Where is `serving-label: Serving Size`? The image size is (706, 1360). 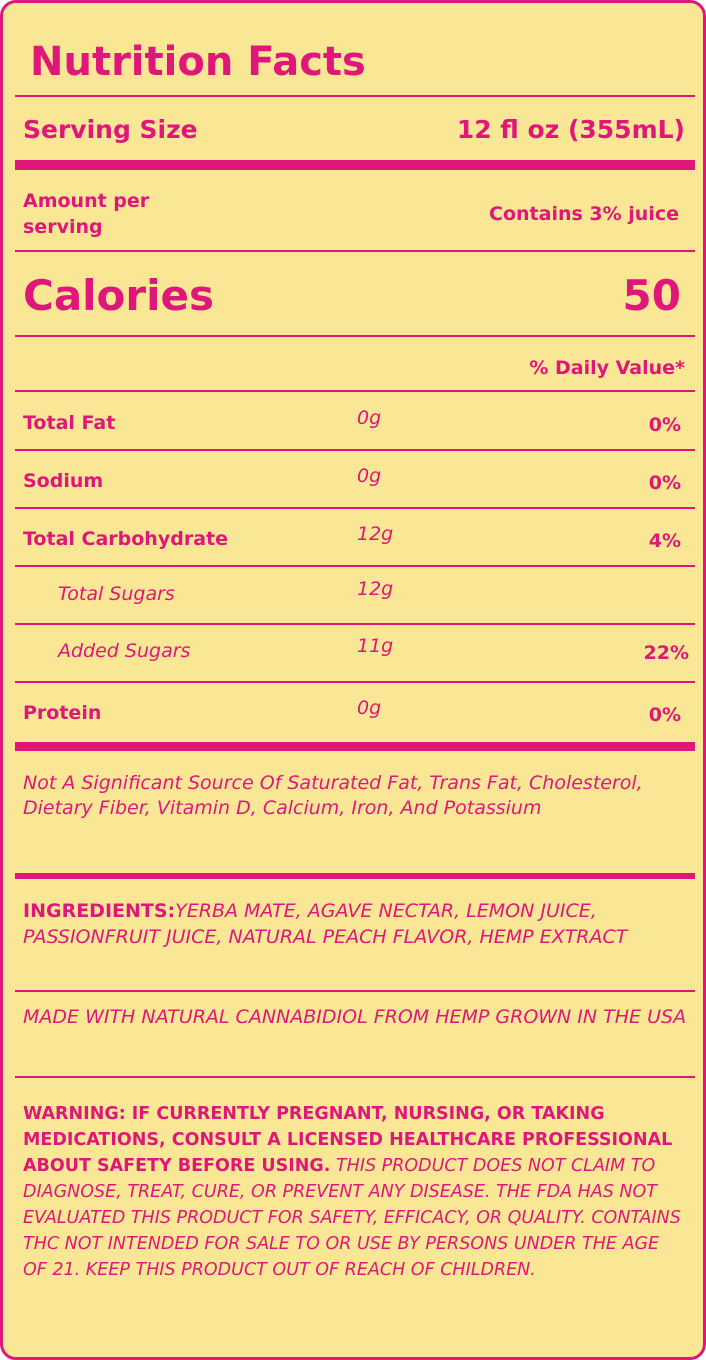
serving-label: Serving Size is located at coordinates (110, 129).